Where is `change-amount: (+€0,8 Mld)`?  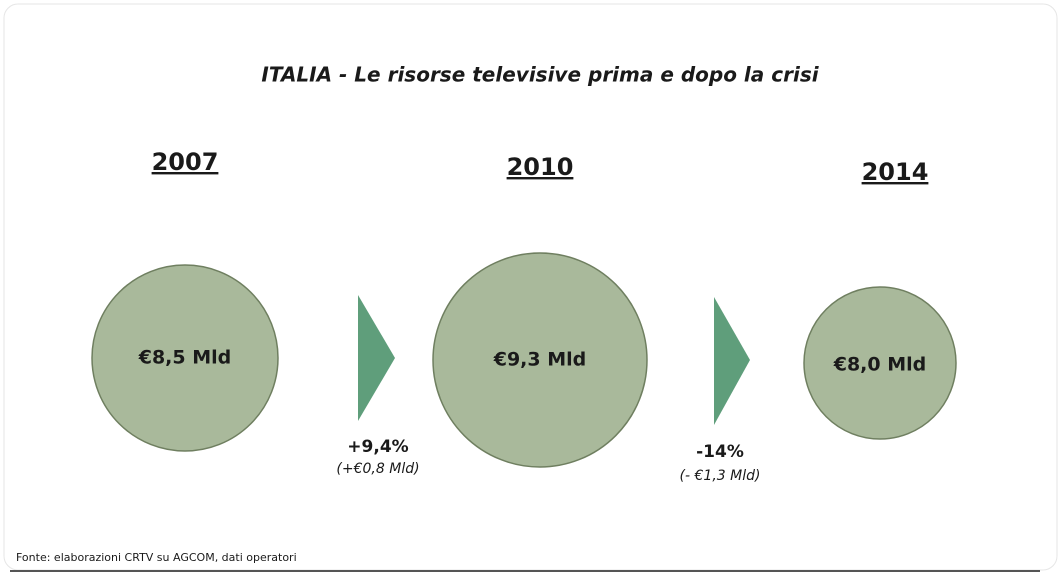
change-amount: (+€0,8 Mld) is located at coordinates (377, 469).